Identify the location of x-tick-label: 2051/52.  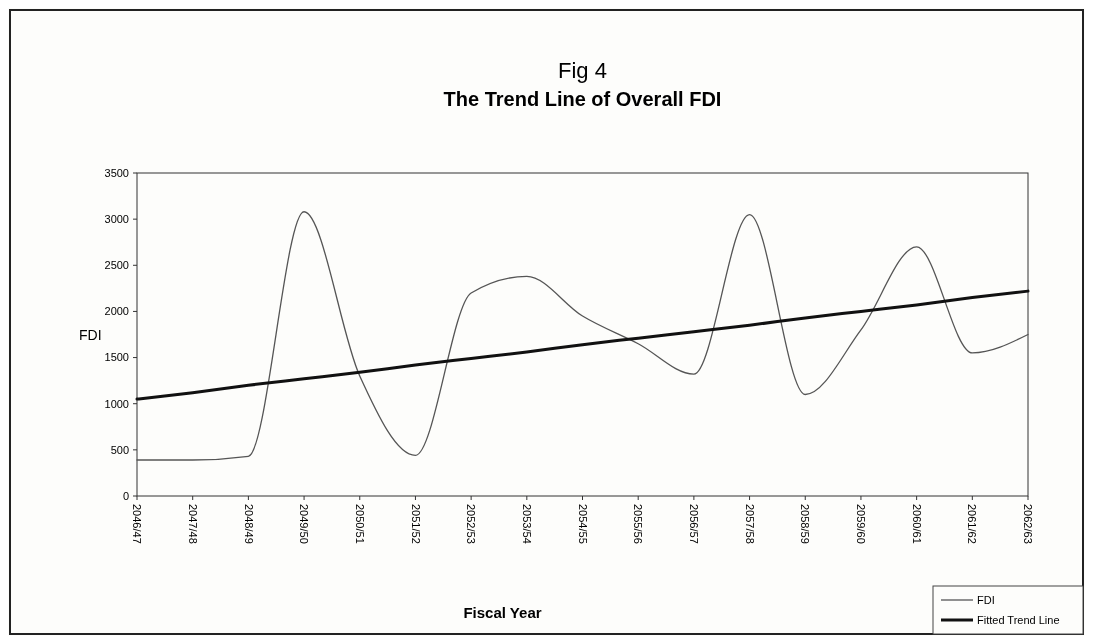
(415, 524).